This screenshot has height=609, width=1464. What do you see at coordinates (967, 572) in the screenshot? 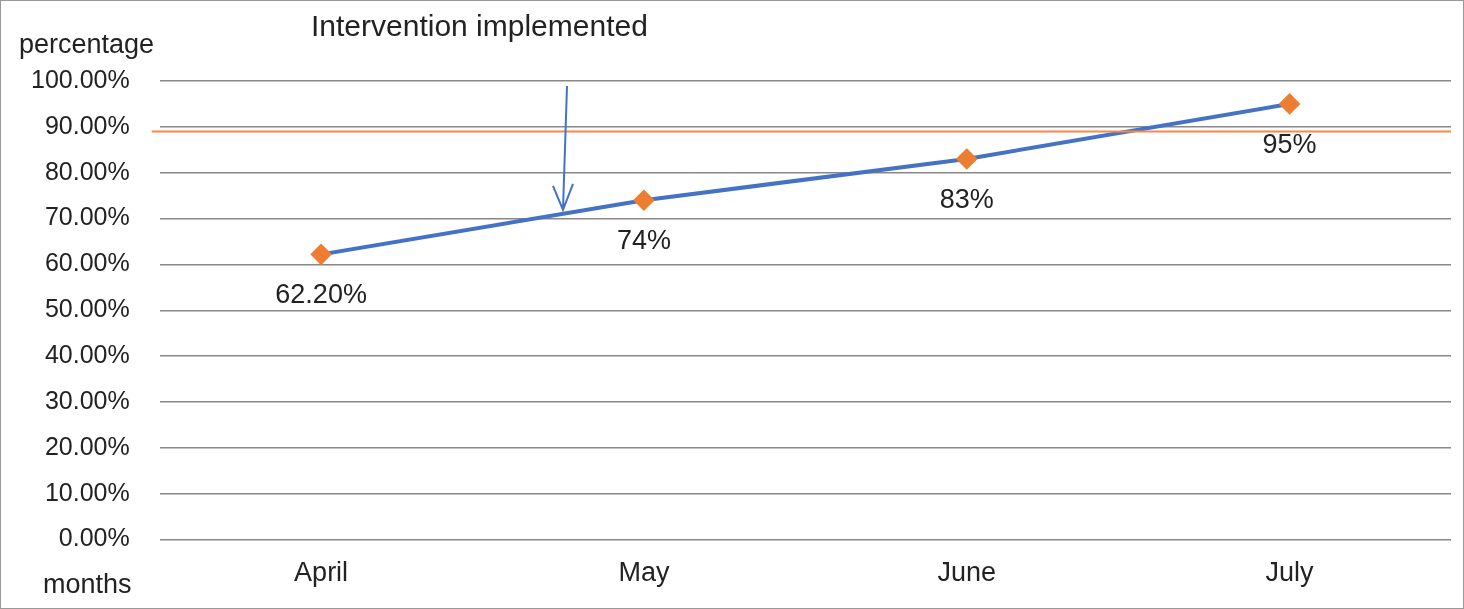
I see `x-tick-label: June` at bounding box center [967, 572].